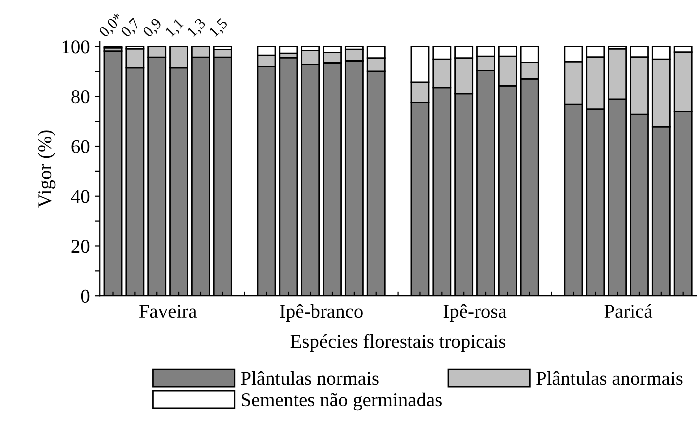 This screenshot has width=700, height=431. Describe the element at coordinates (175, 28) in the screenshot. I see `text: 1,1` at that location.